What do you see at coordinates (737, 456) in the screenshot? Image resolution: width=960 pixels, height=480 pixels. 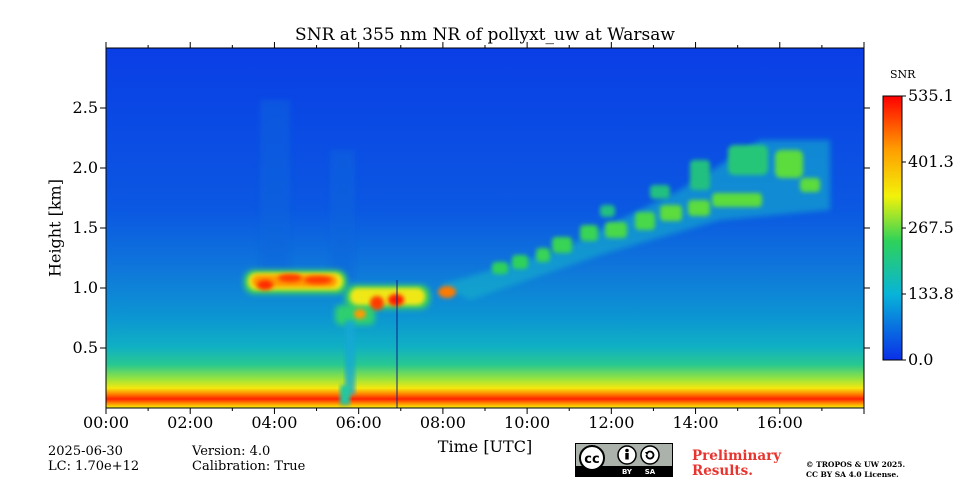 I see `preliminary-line-1: Preliminary` at bounding box center [737, 456].